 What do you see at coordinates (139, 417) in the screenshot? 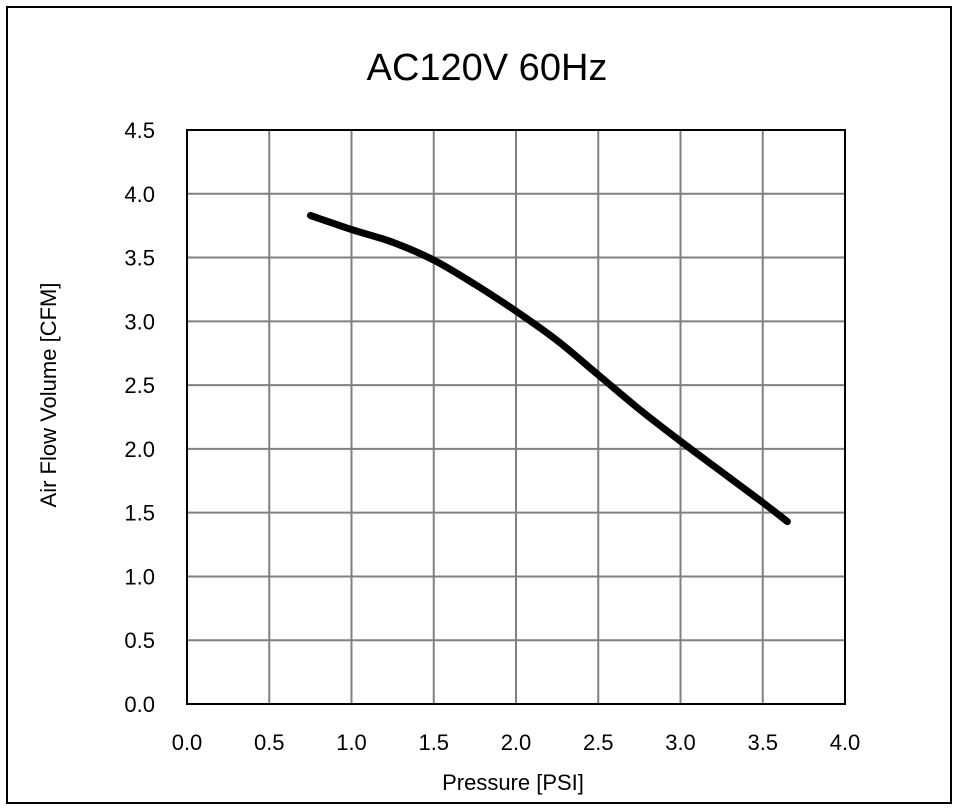
I see `y-axis-ticks: 0.0 0.5 1.0 1.5 2.0 2.5 3.0 3.5 4.0 4.5` at bounding box center [139, 417].